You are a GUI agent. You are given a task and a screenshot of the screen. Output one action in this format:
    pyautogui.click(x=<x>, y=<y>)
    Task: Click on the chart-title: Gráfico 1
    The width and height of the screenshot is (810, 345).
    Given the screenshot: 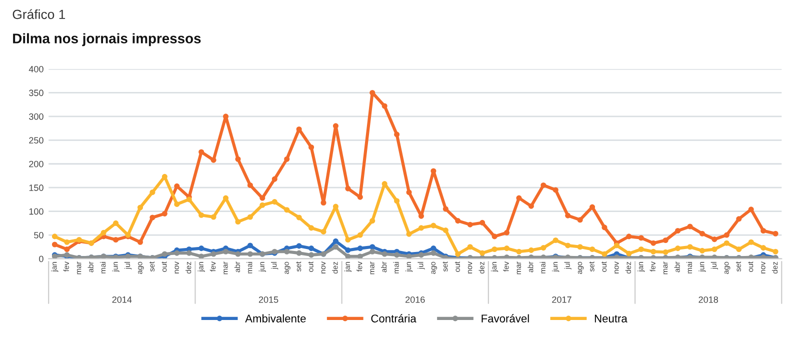 What is the action you would take?
    pyautogui.click(x=39, y=14)
    